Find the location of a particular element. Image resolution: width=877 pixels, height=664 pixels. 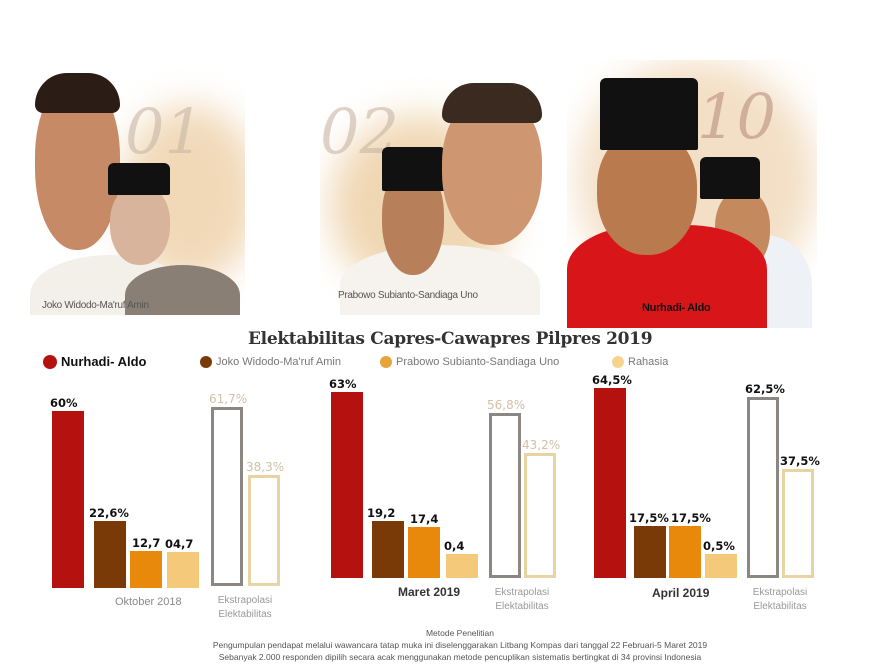

footer-heading: Metode Penelitian is located at coordinates (460, 633).